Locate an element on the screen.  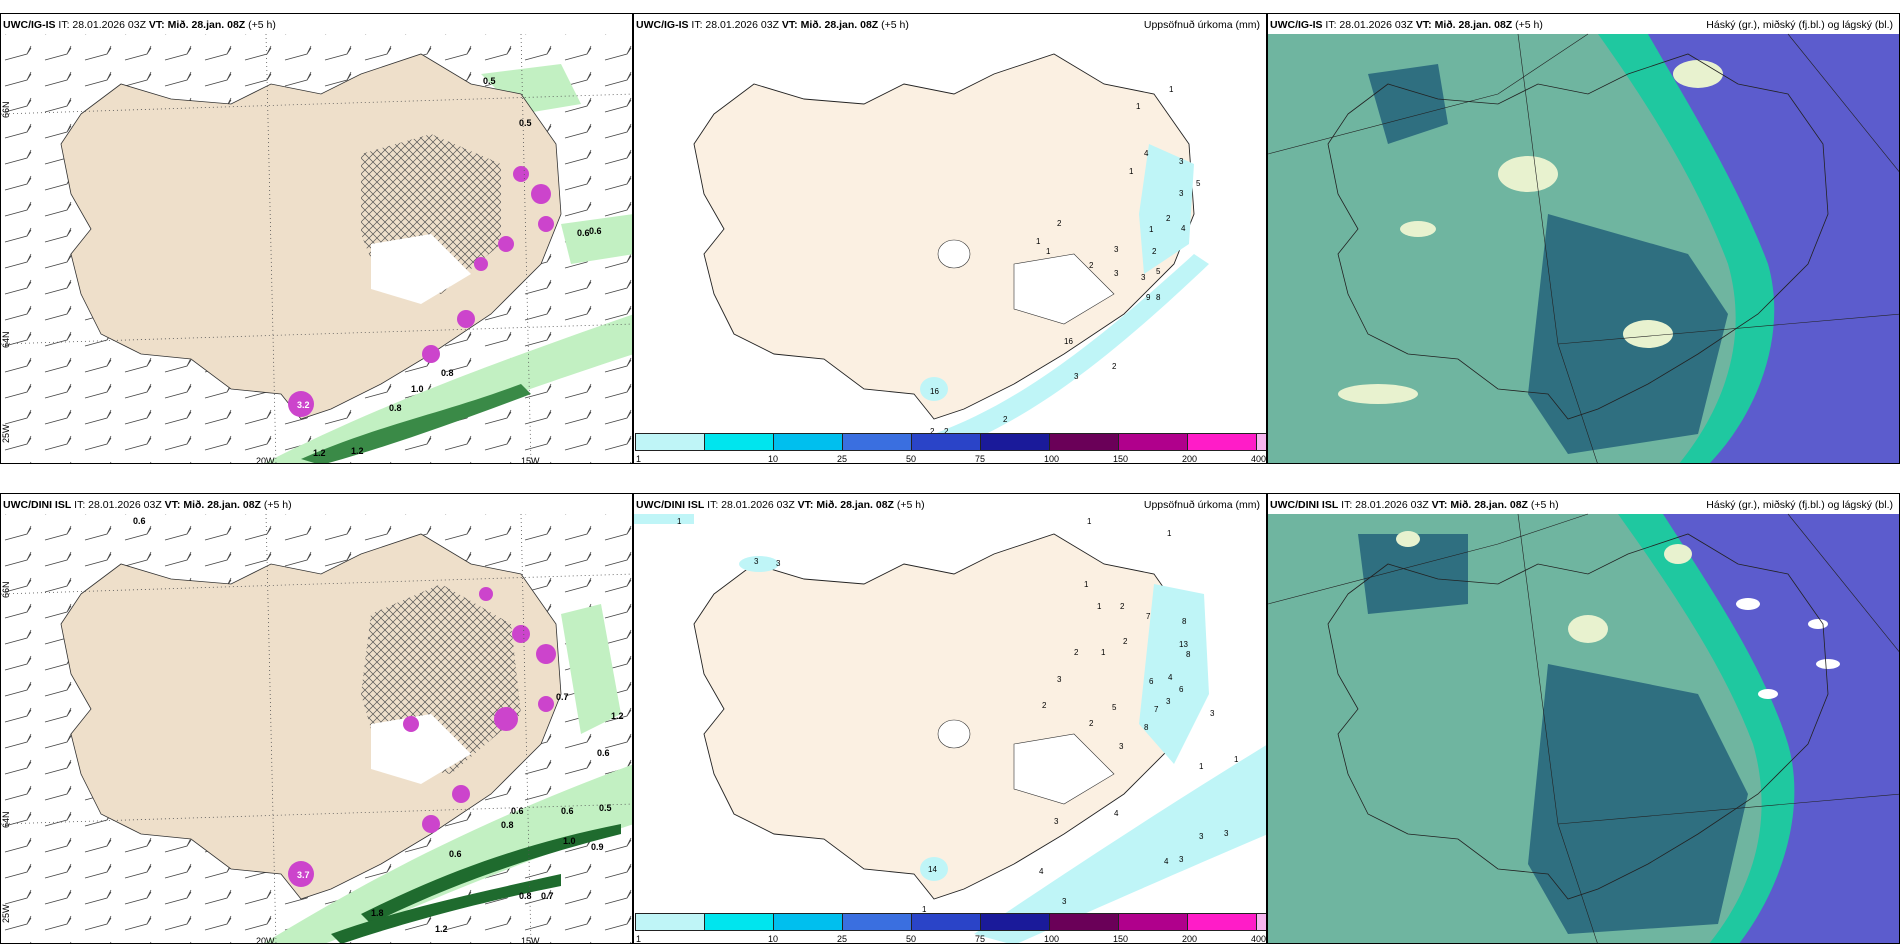
mid-cloud-field is located at coordinates (1773, 728).